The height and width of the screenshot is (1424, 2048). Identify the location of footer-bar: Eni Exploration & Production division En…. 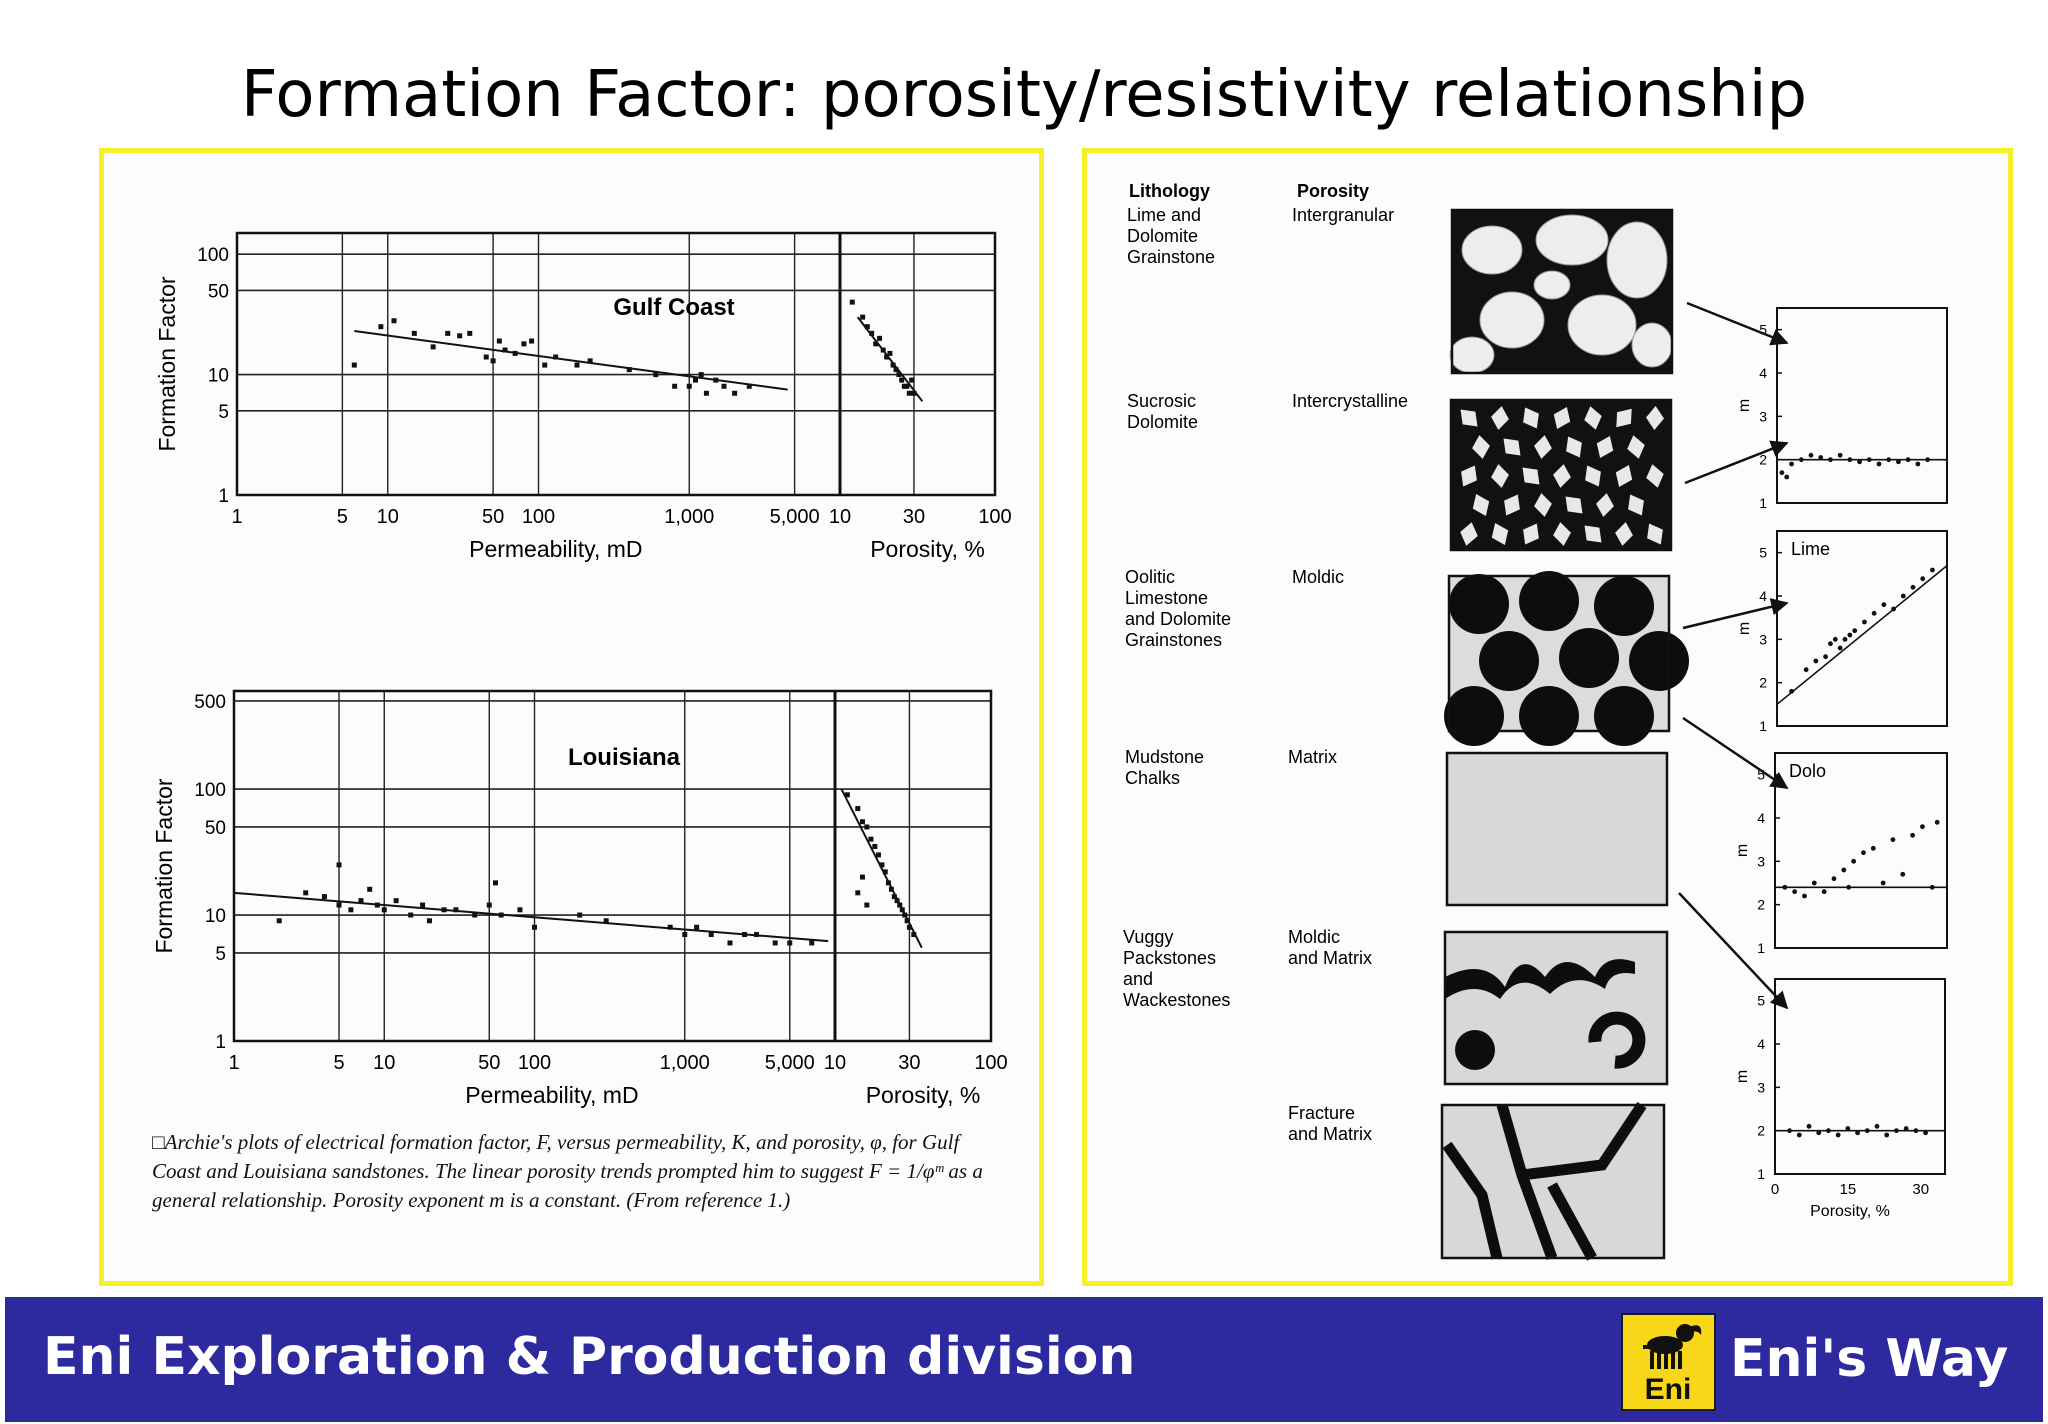
(1024, 1359).